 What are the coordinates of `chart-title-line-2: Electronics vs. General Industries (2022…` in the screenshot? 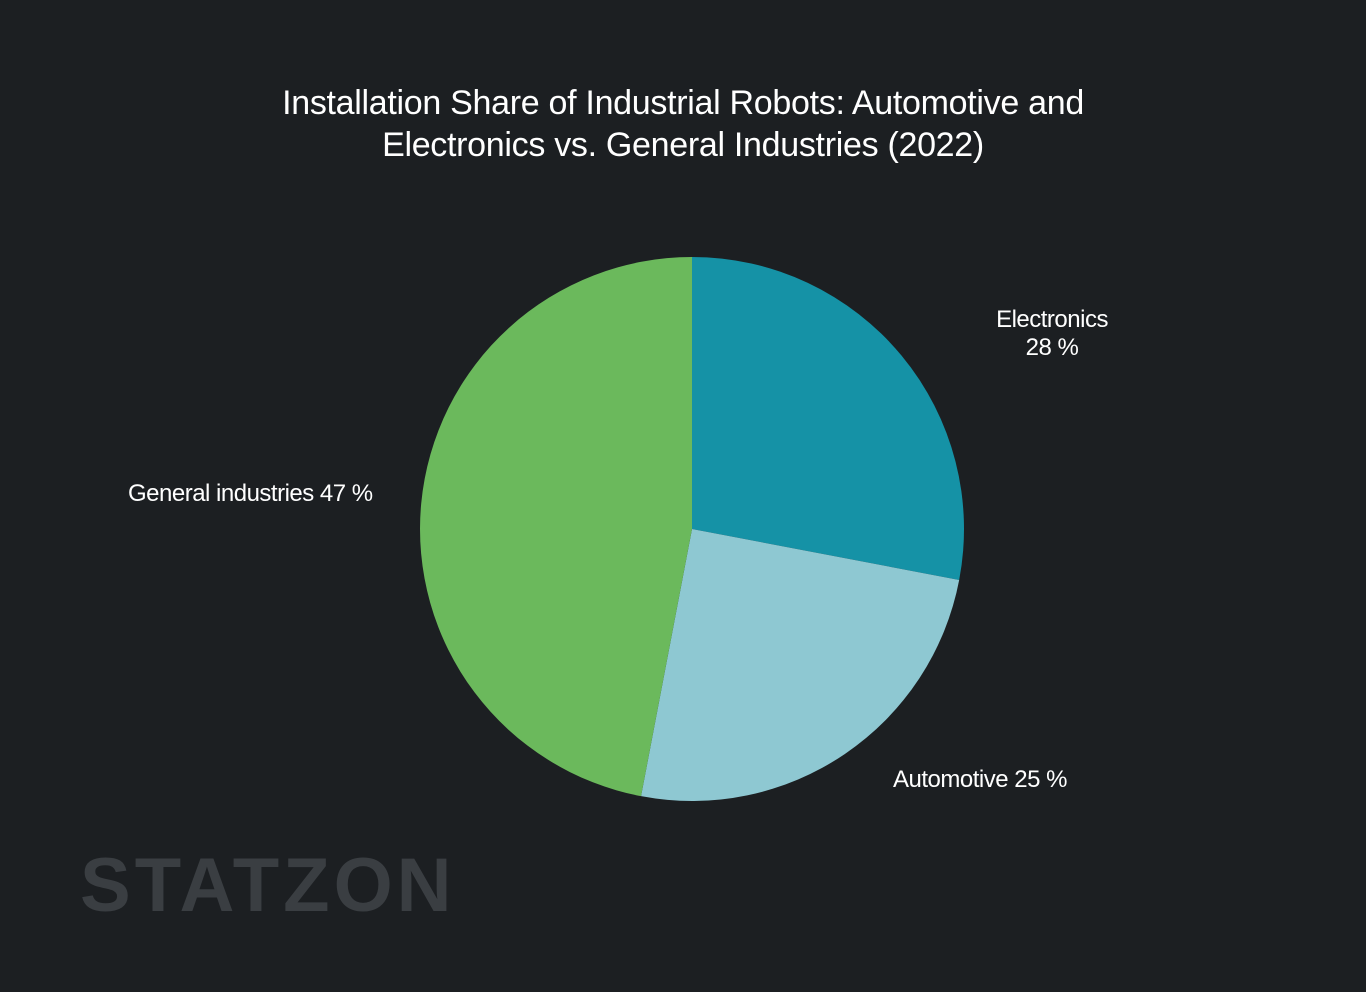 It's located at (683, 145).